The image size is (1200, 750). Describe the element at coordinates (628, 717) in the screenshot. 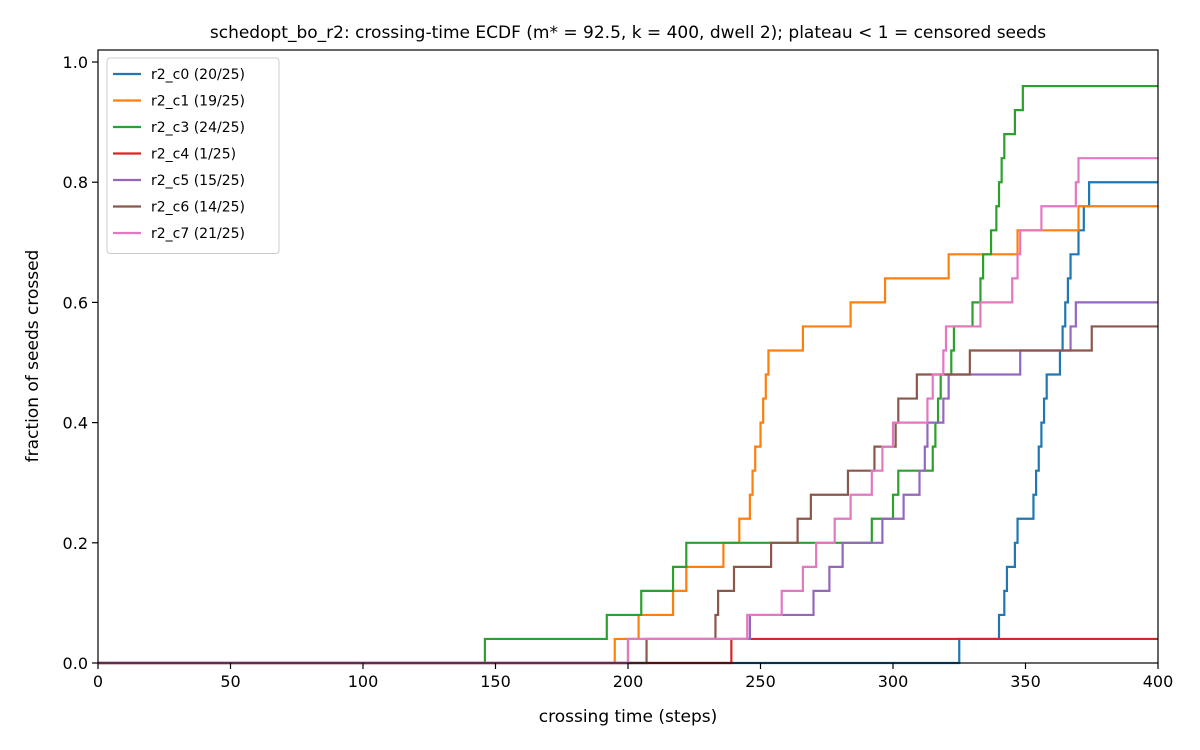

I see `x-axis-label: crossing time (steps)` at that location.